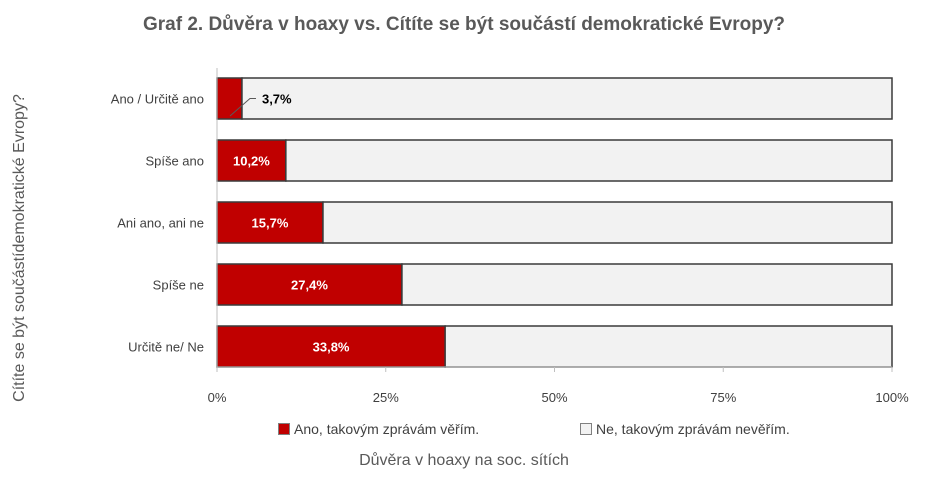 Image resolution: width=928 pixels, height=495 pixels. Describe the element at coordinates (160, 223) in the screenshot. I see `category-label-2: Ani ano, ani ne` at that location.